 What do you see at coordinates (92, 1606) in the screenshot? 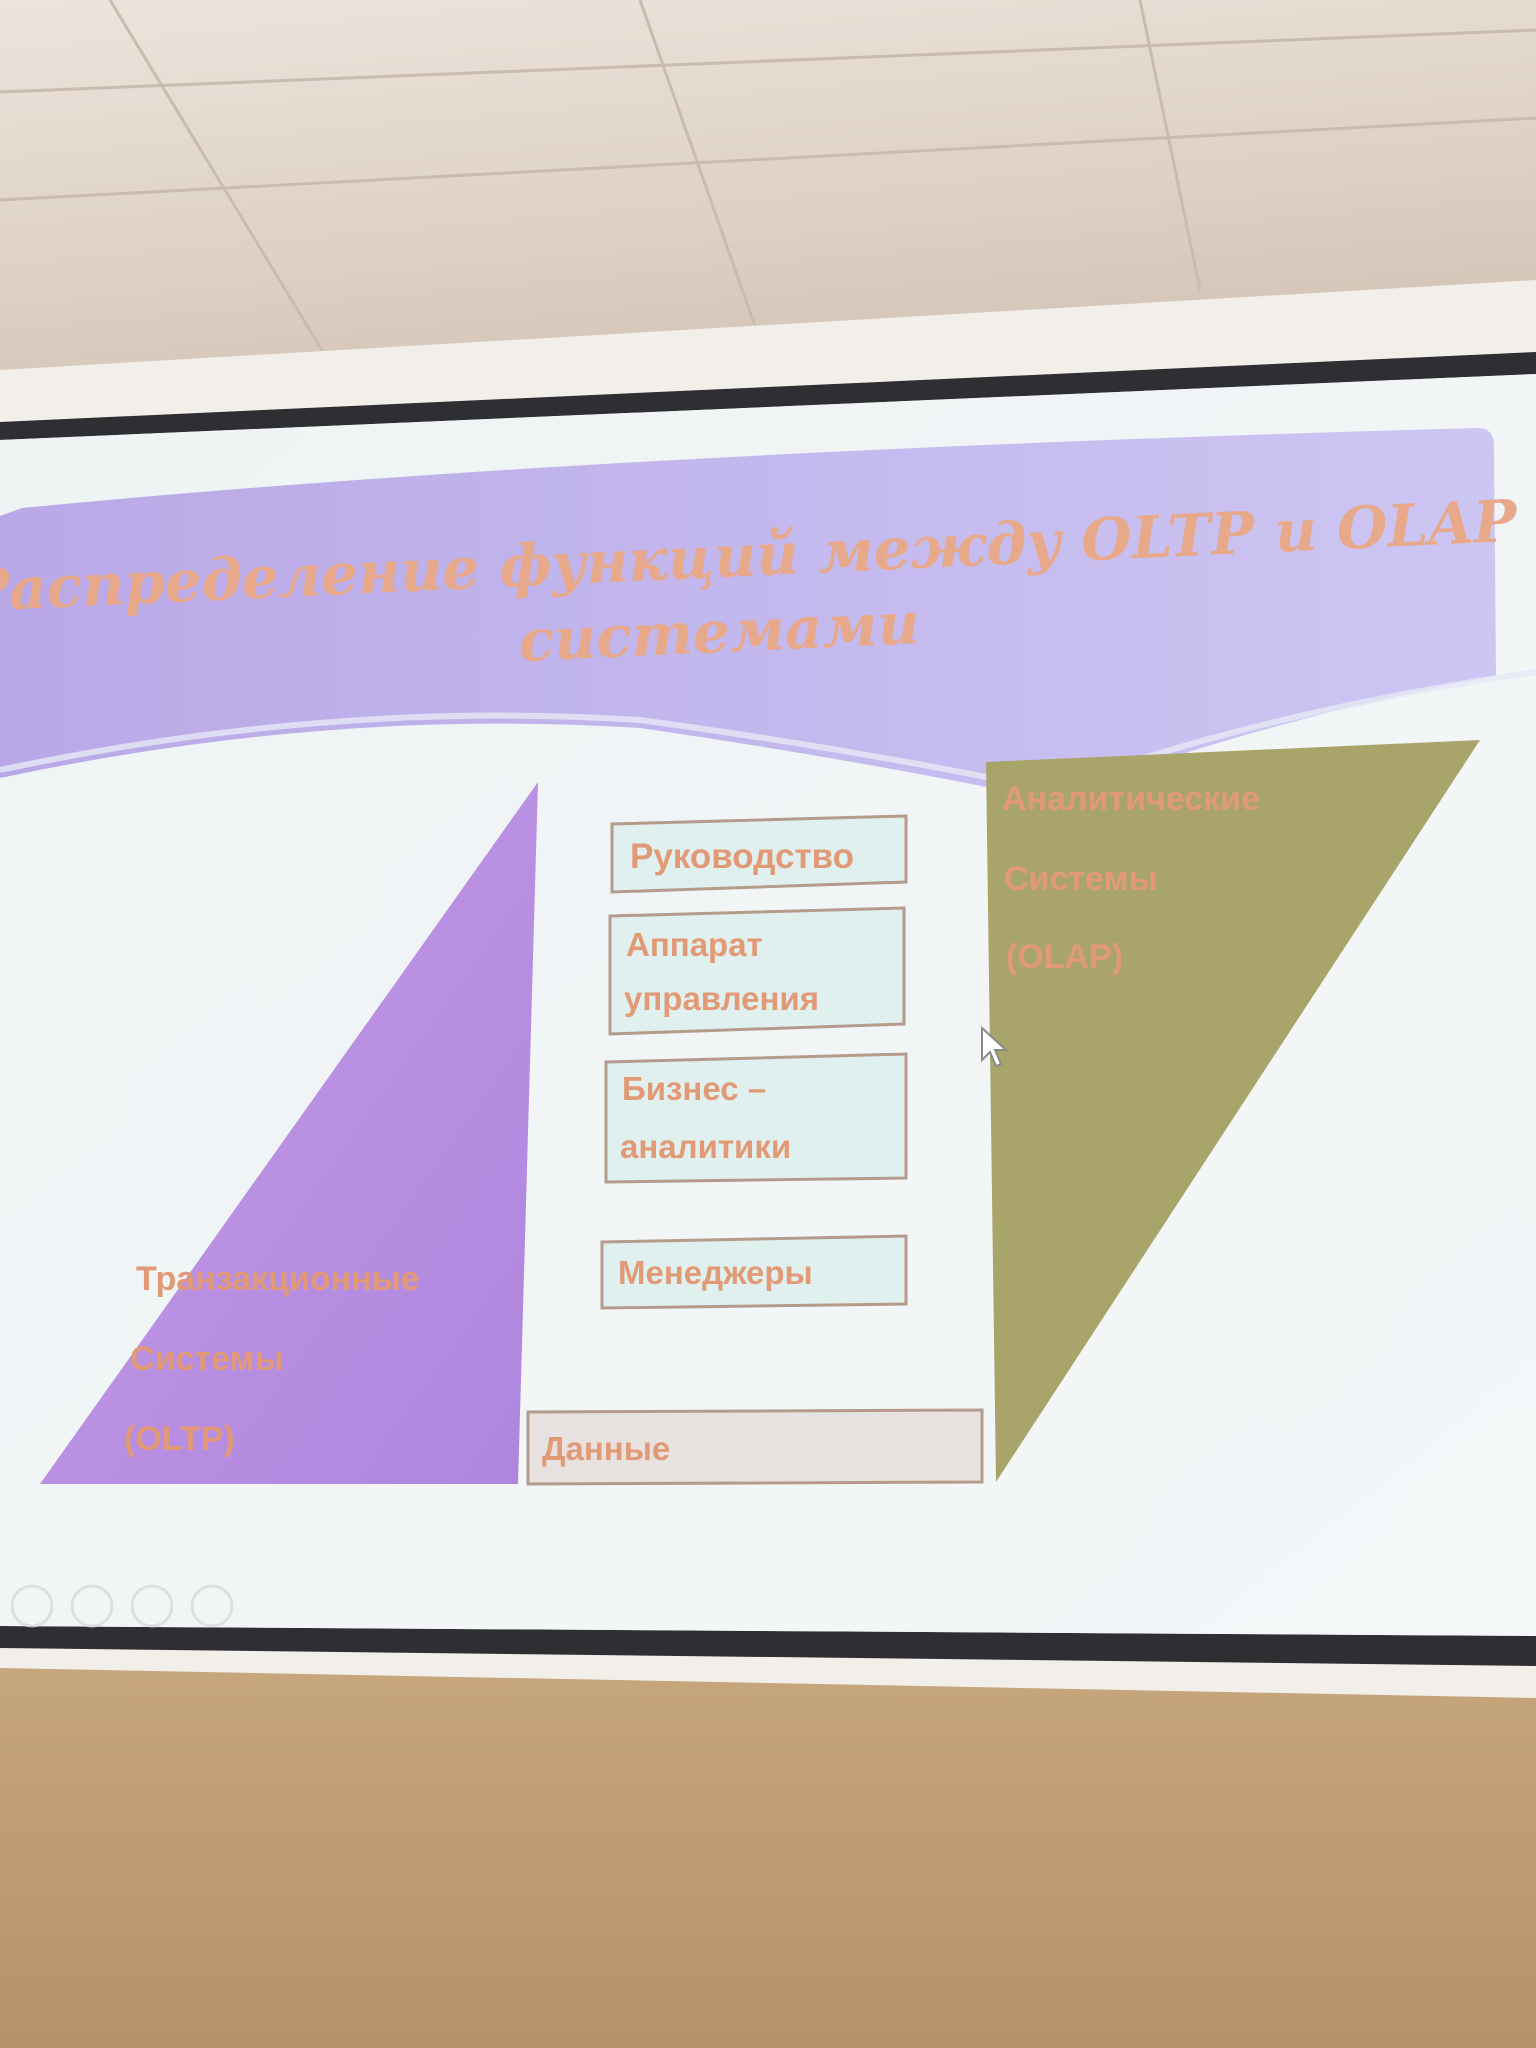
I see `slides-tool-icon` at bounding box center [92, 1606].